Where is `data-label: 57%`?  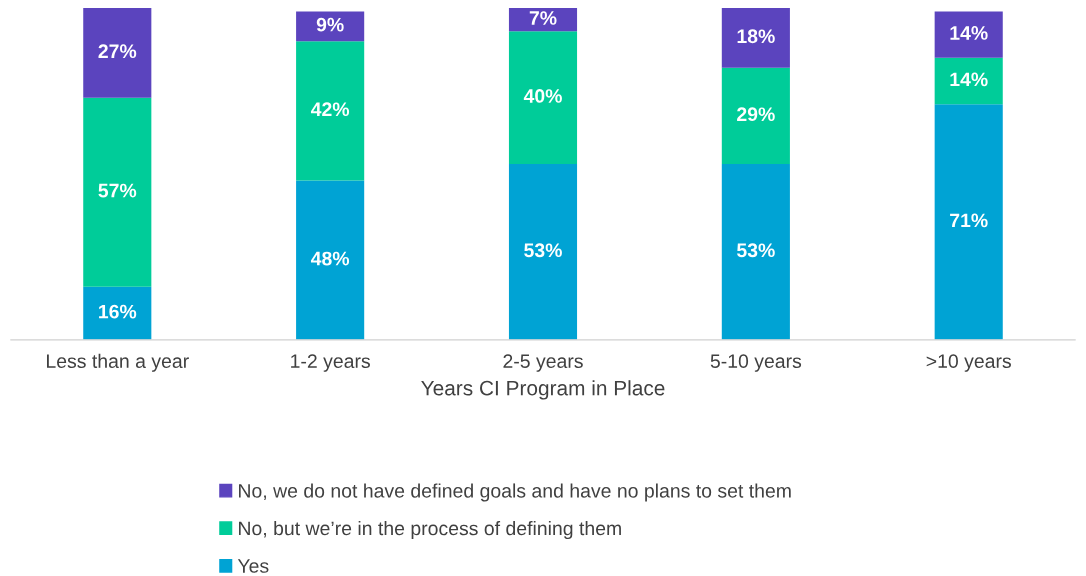
data-label: 57% is located at coordinates (117, 190).